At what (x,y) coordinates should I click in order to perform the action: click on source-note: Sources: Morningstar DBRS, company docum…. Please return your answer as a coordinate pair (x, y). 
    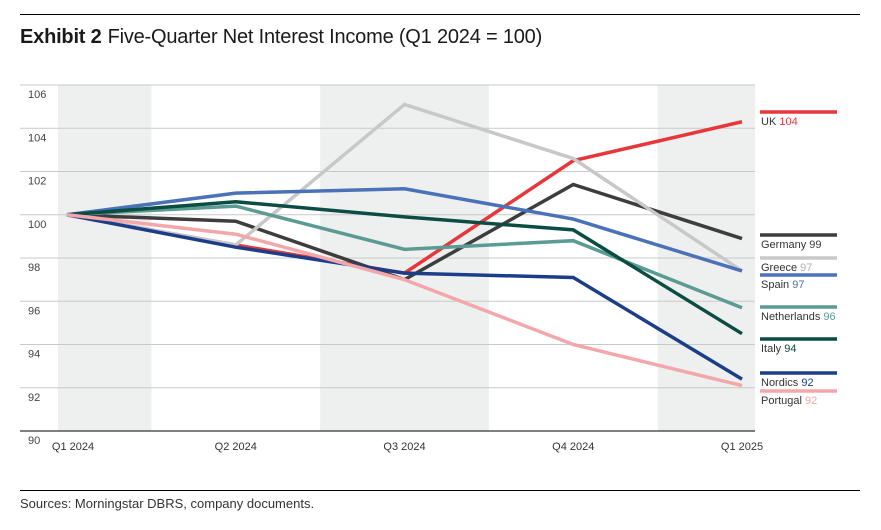
    Looking at the image, I should click on (167, 503).